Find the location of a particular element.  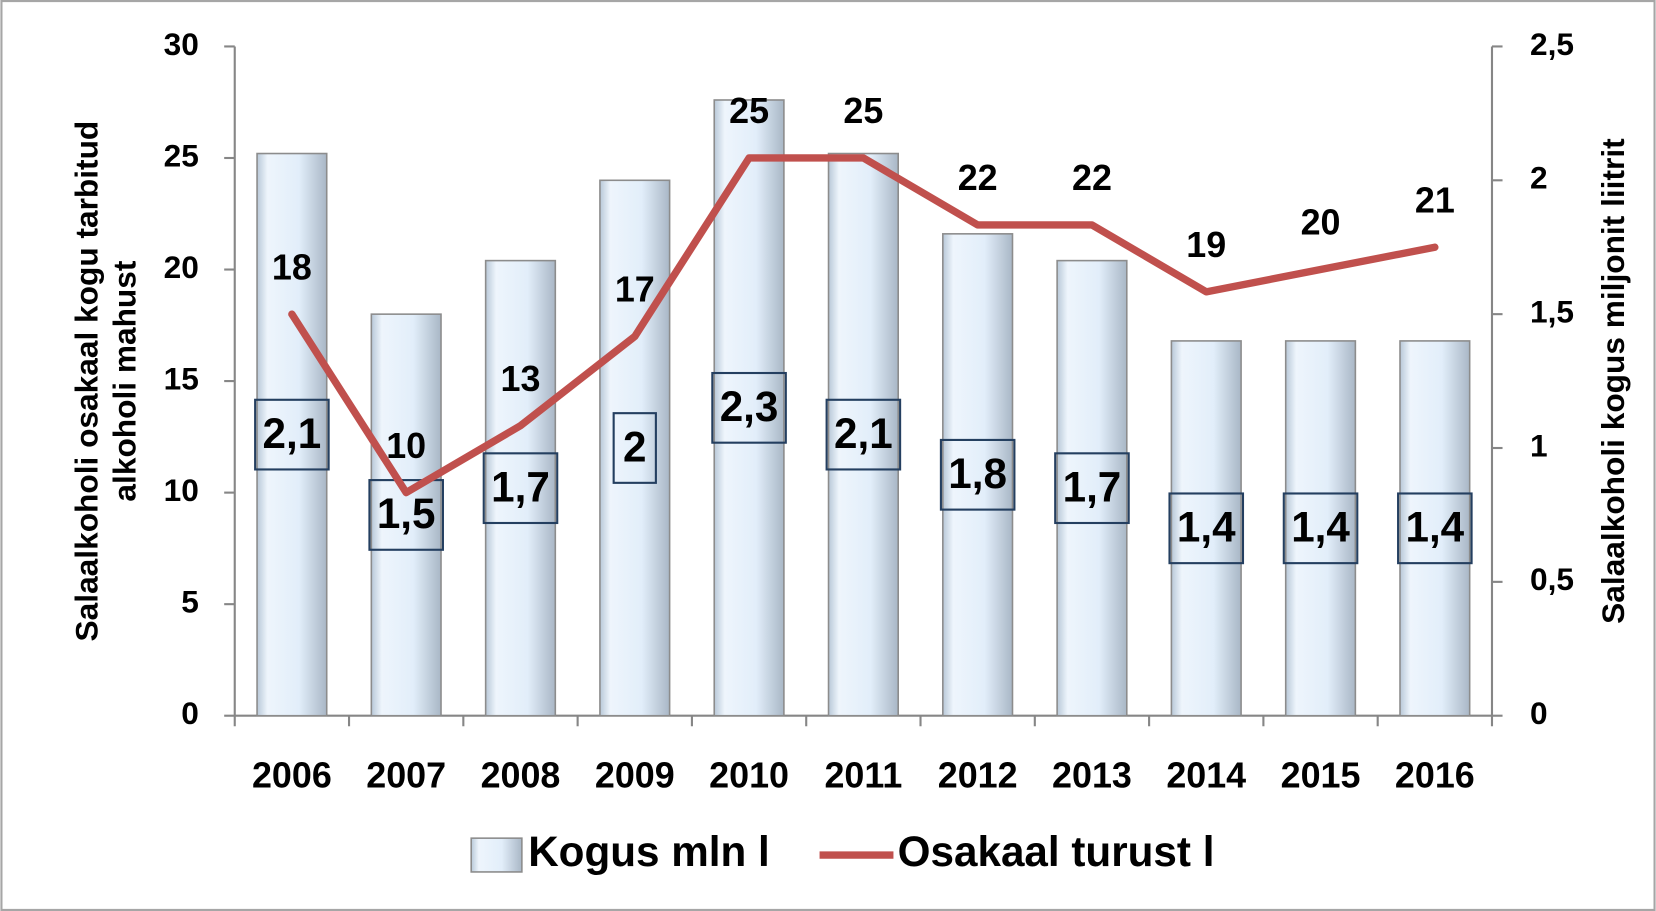

line-value-label: 17 is located at coordinates (635, 290).